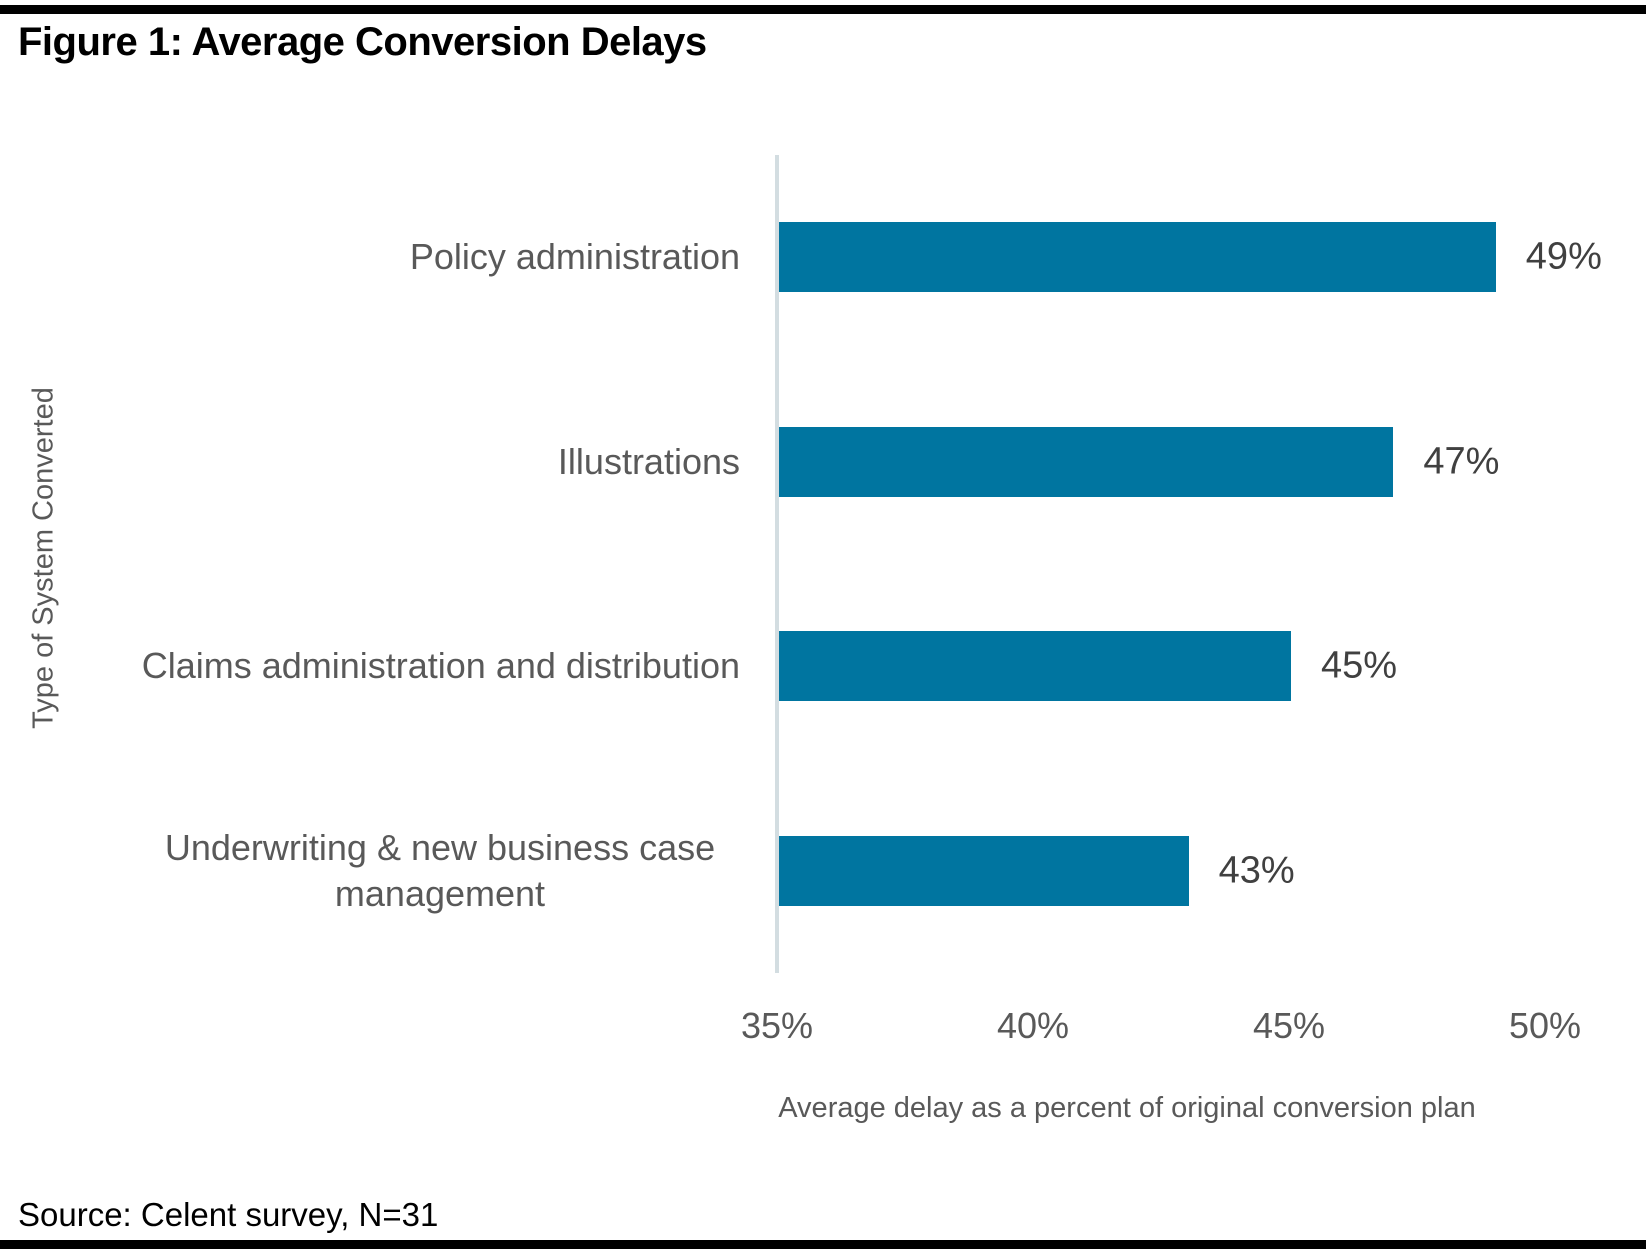  What do you see at coordinates (823, 1244) in the screenshot?
I see `bottom-rule` at bounding box center [823, 1244].